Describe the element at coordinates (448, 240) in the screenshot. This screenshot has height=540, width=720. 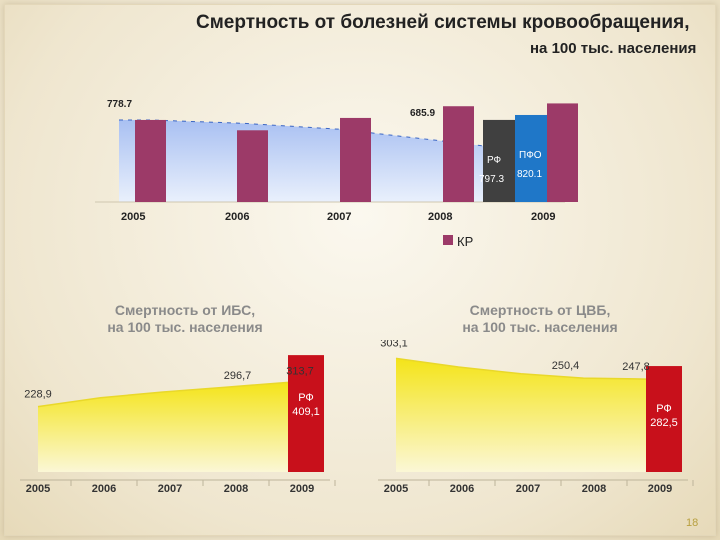
I see `legend-swatch-kr` at that location.